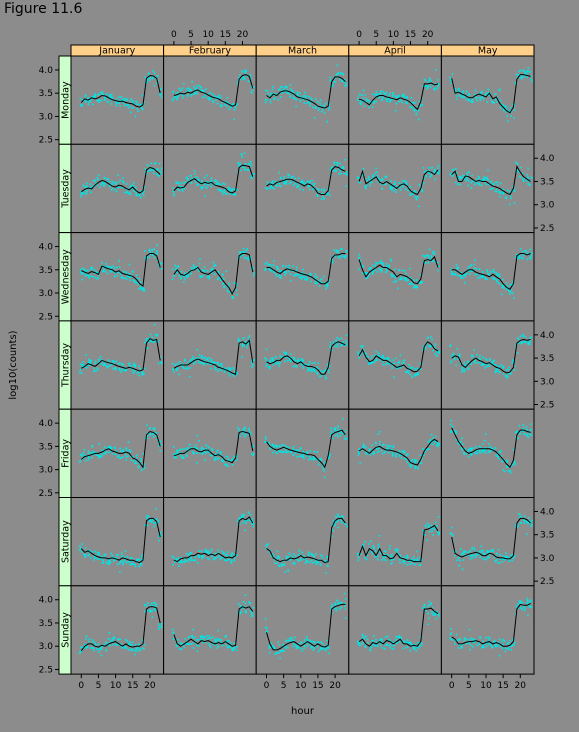  Describe the element at coordinates (487, 188) in the screenshot. I see `panel-tuesday-may` at that location.